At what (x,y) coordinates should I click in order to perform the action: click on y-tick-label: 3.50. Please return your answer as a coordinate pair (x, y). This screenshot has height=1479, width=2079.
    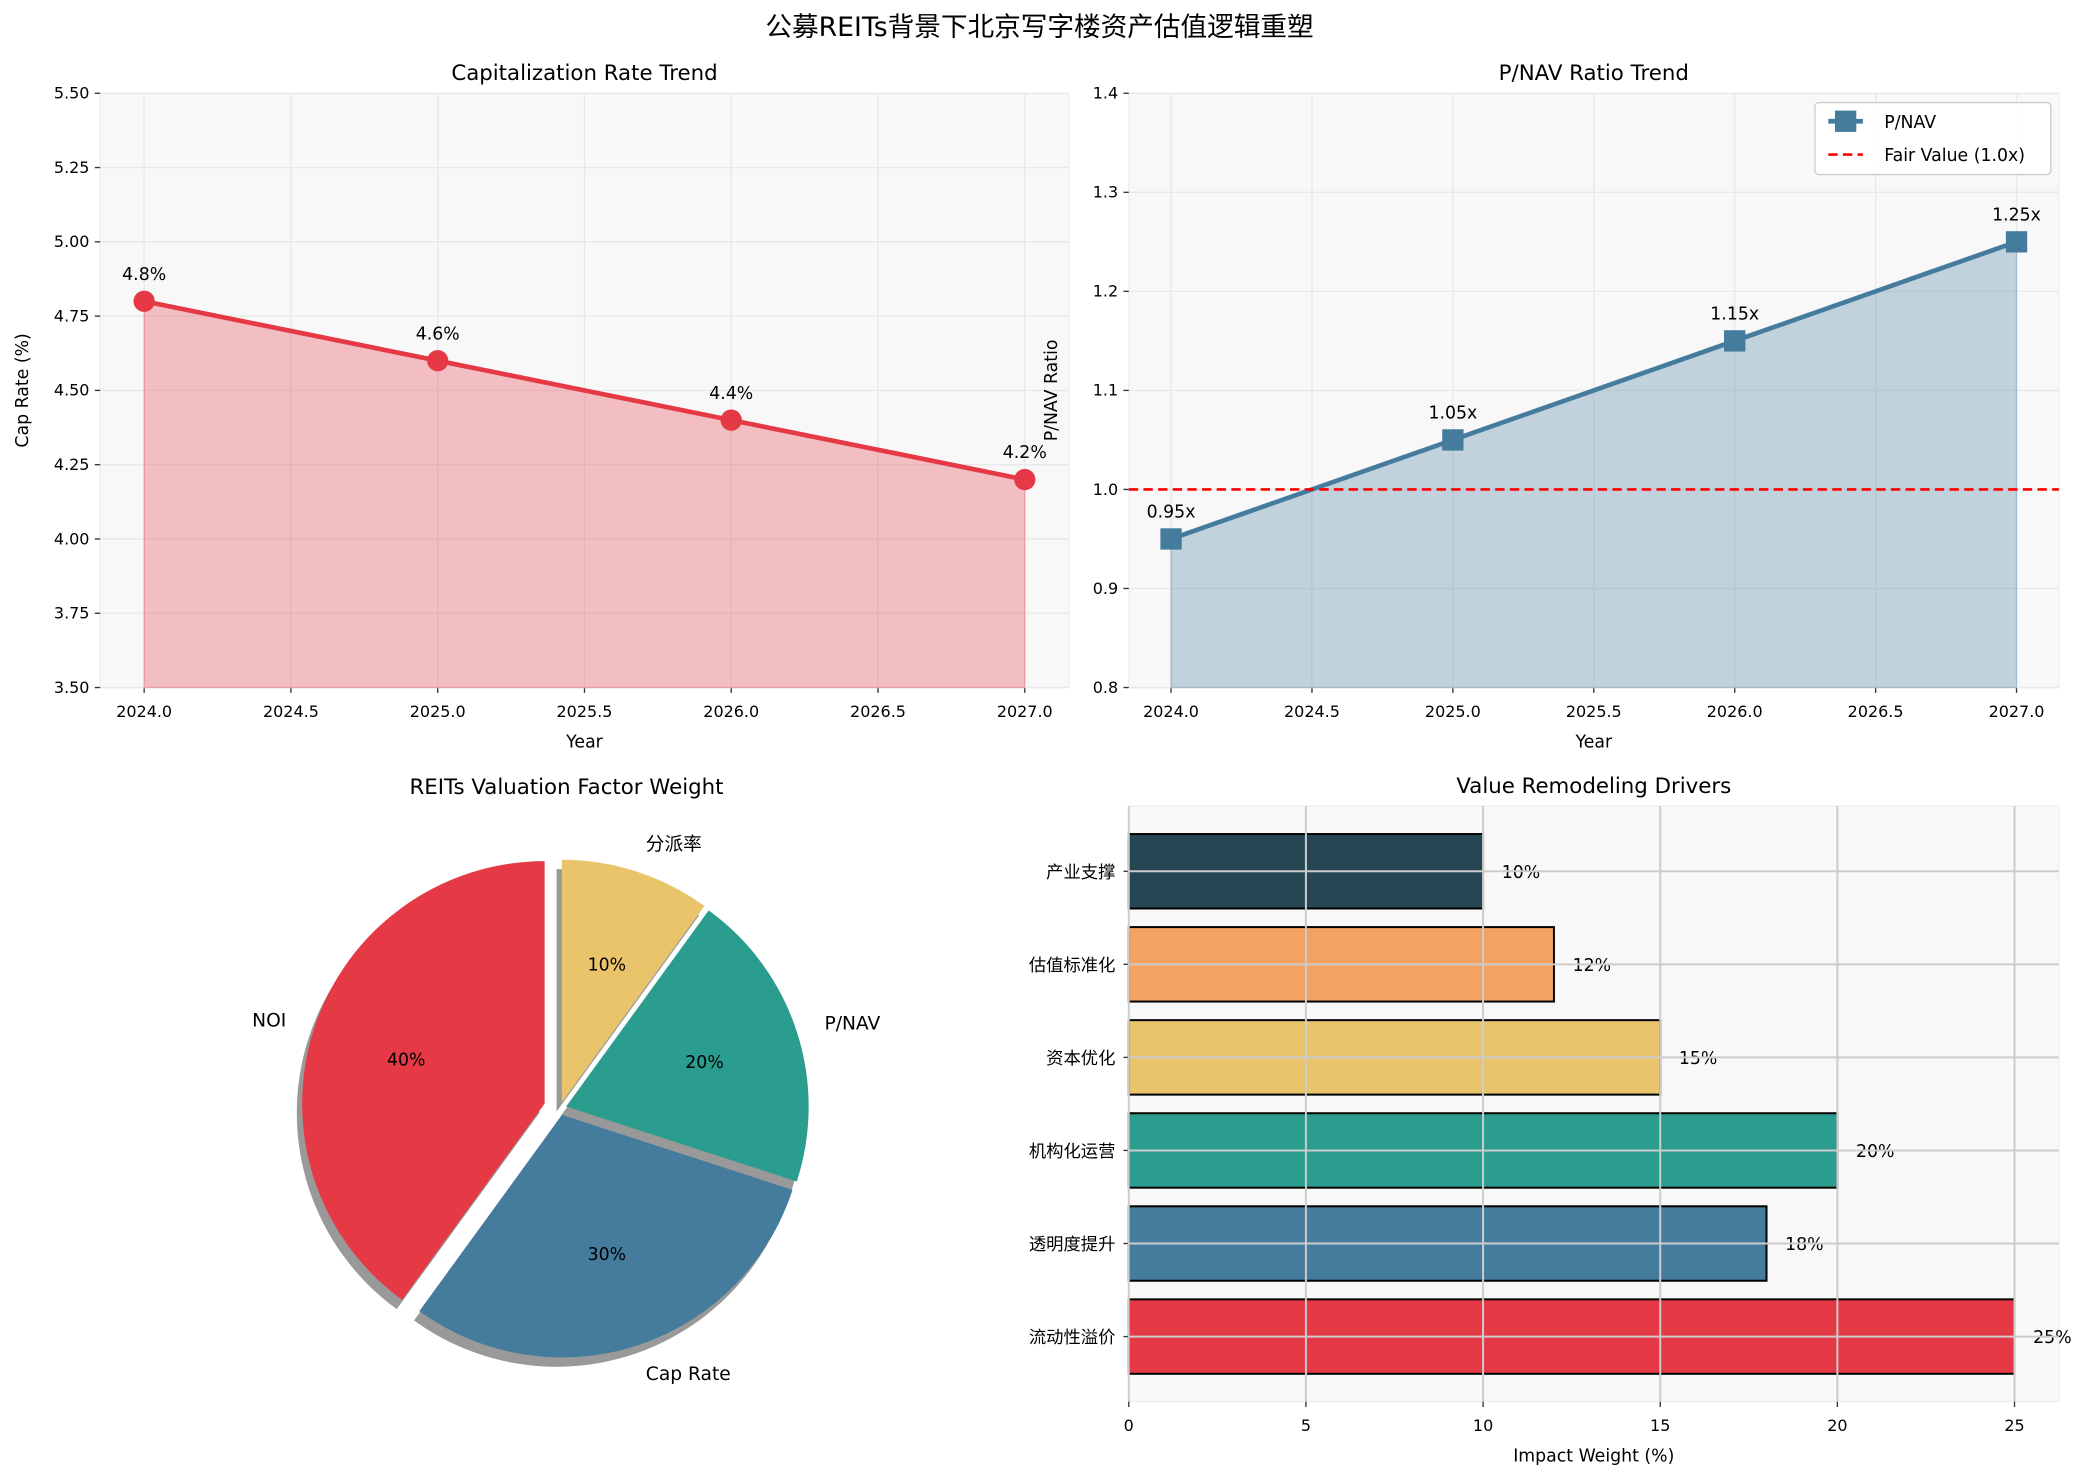
    Looking at the image, I should click on (72, 687).